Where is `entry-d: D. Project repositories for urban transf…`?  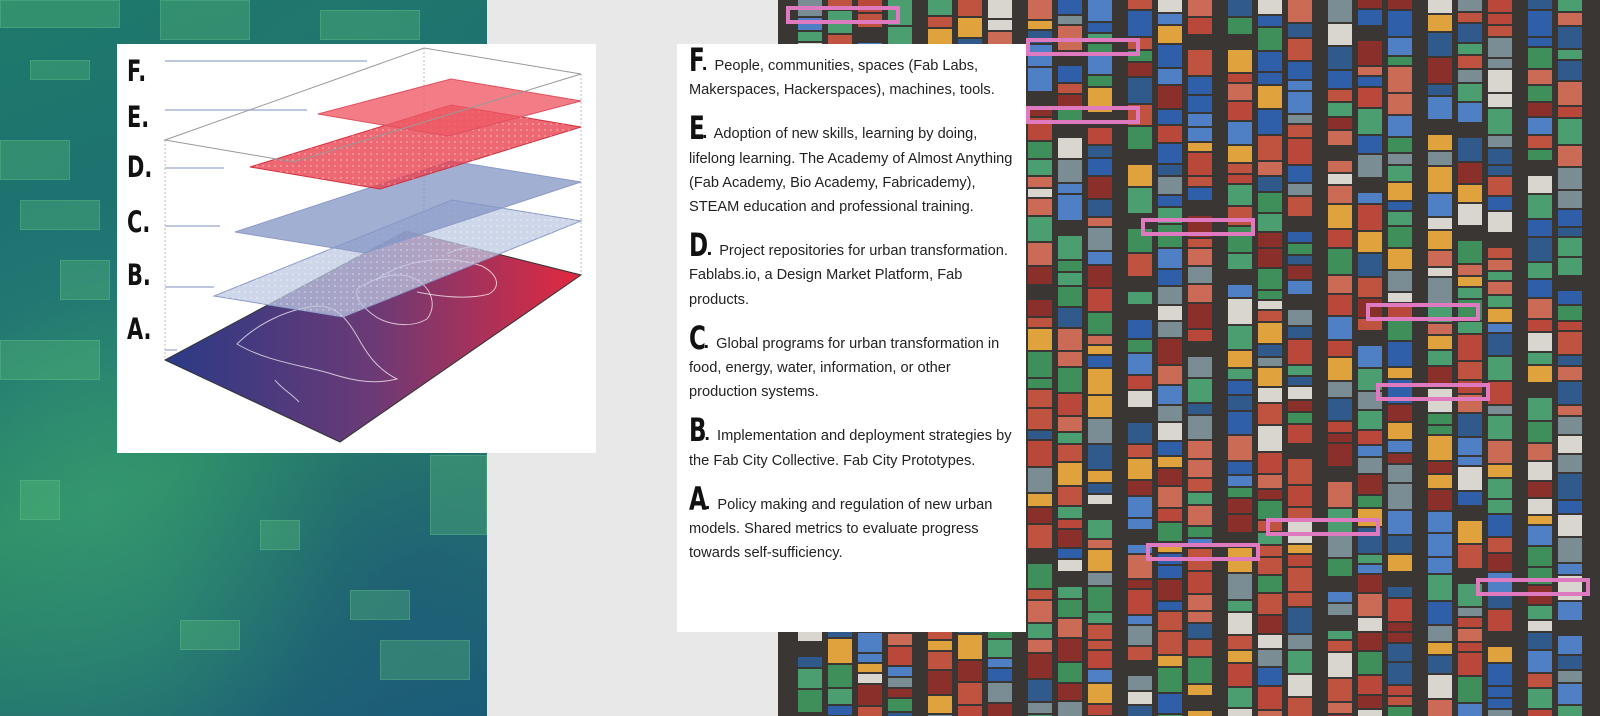 entry-d: D. Project repositories for urban transf… is located at coordinates (848, 267).